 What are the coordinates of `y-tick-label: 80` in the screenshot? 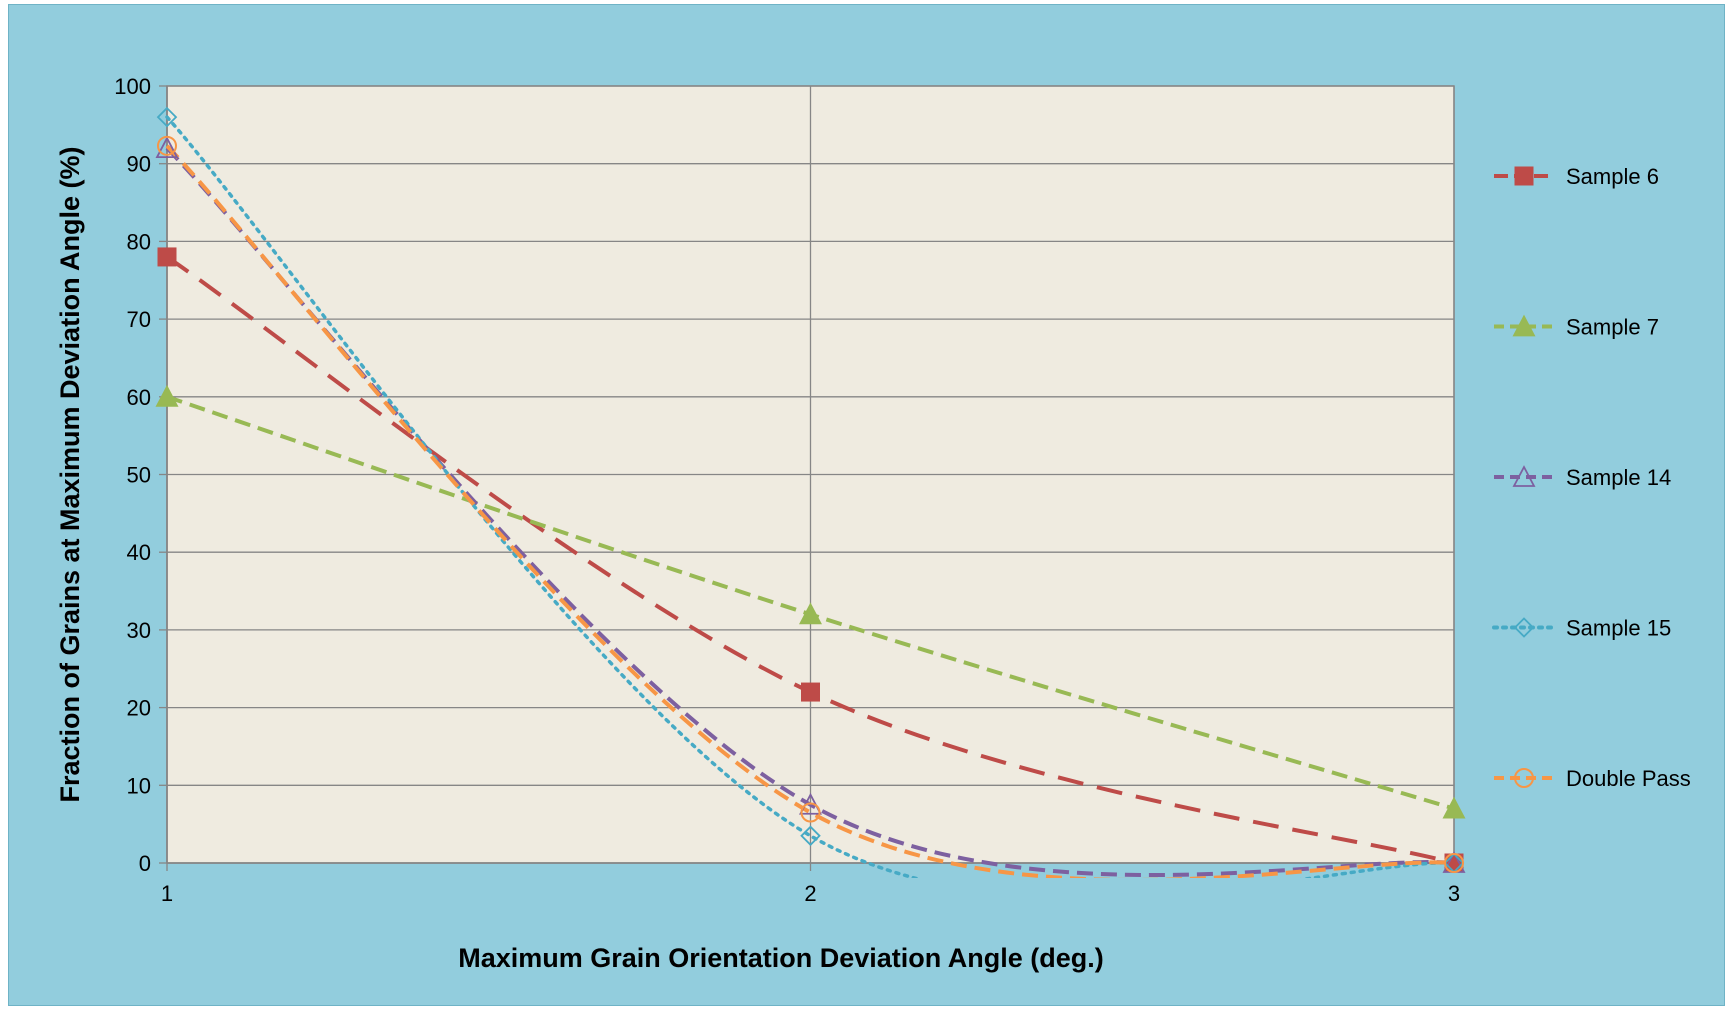 It's located at (139, 241).